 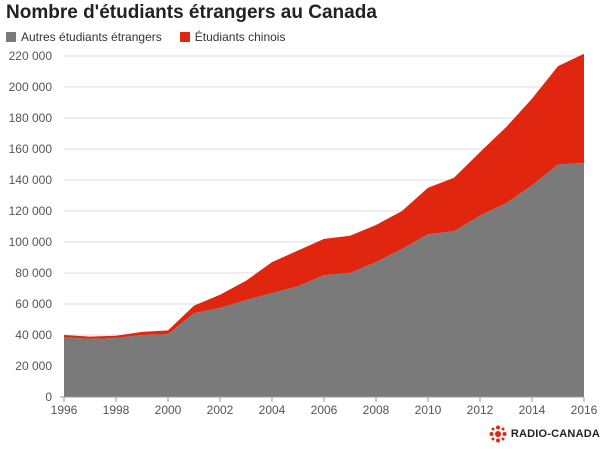 What do you see at coordinates (584, 410) in the screenshot?
I see `x-tick-label: 2016` at bounding box center [584, 410].